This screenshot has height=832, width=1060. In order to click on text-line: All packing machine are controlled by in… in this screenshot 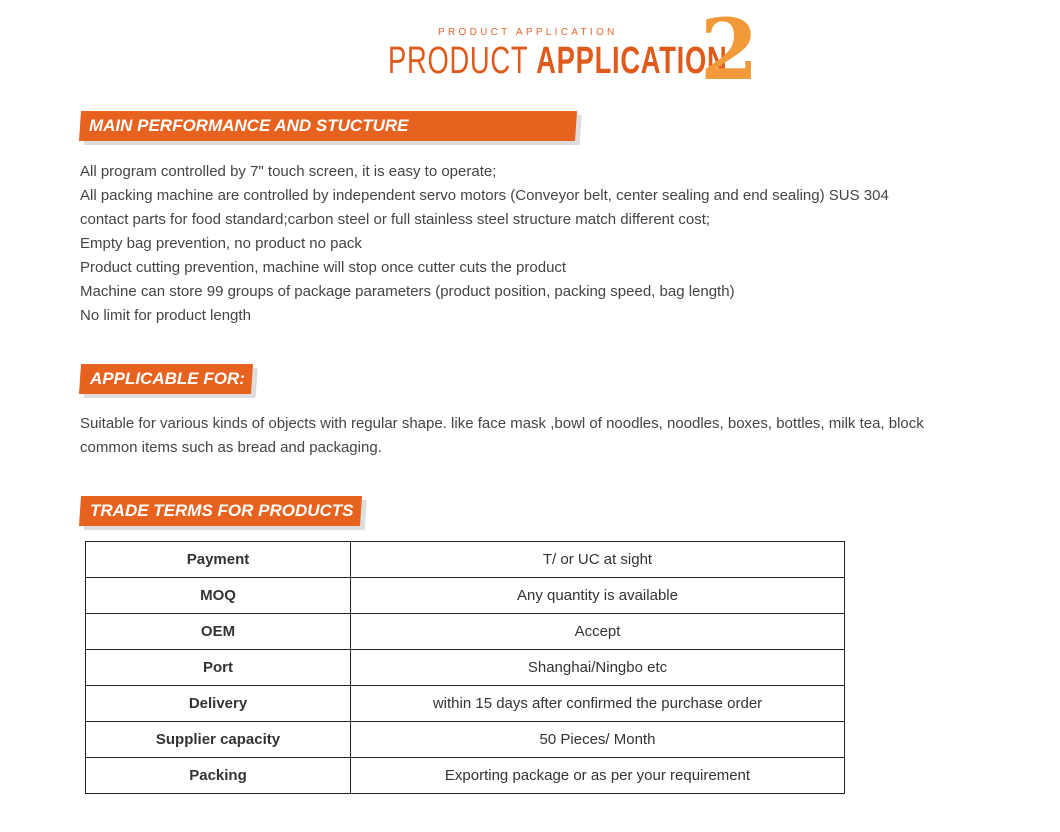, I will do `click(484, 195)`.